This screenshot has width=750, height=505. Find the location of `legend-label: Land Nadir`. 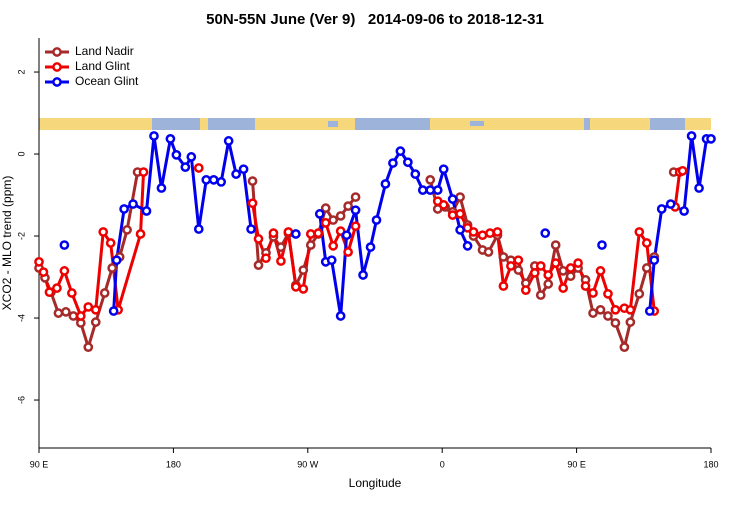

legend-label: Land Nadir is located at coordinates (104, 51).